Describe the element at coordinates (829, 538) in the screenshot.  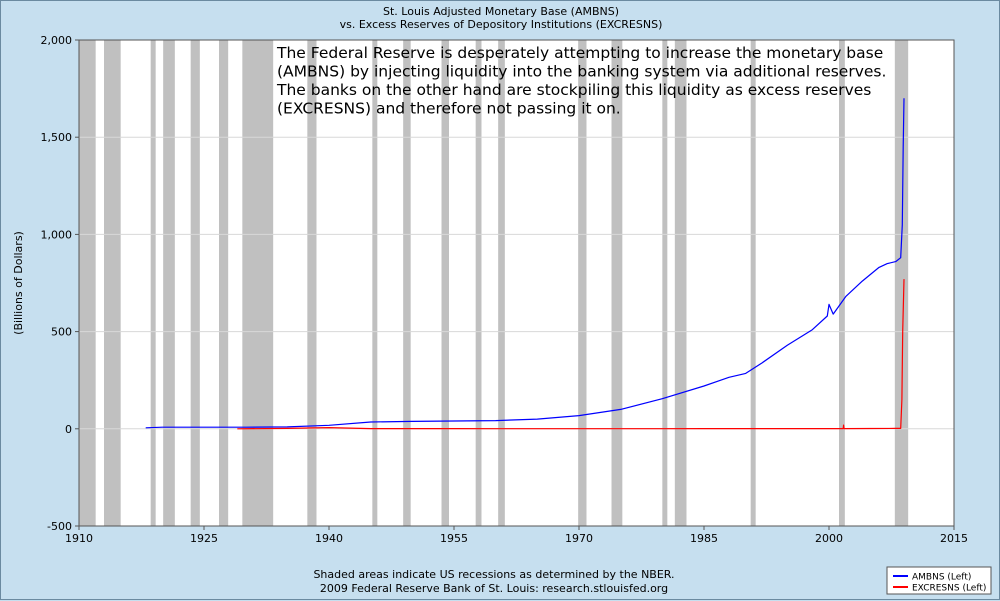
I see `x-tick-label: 2000` at that location.